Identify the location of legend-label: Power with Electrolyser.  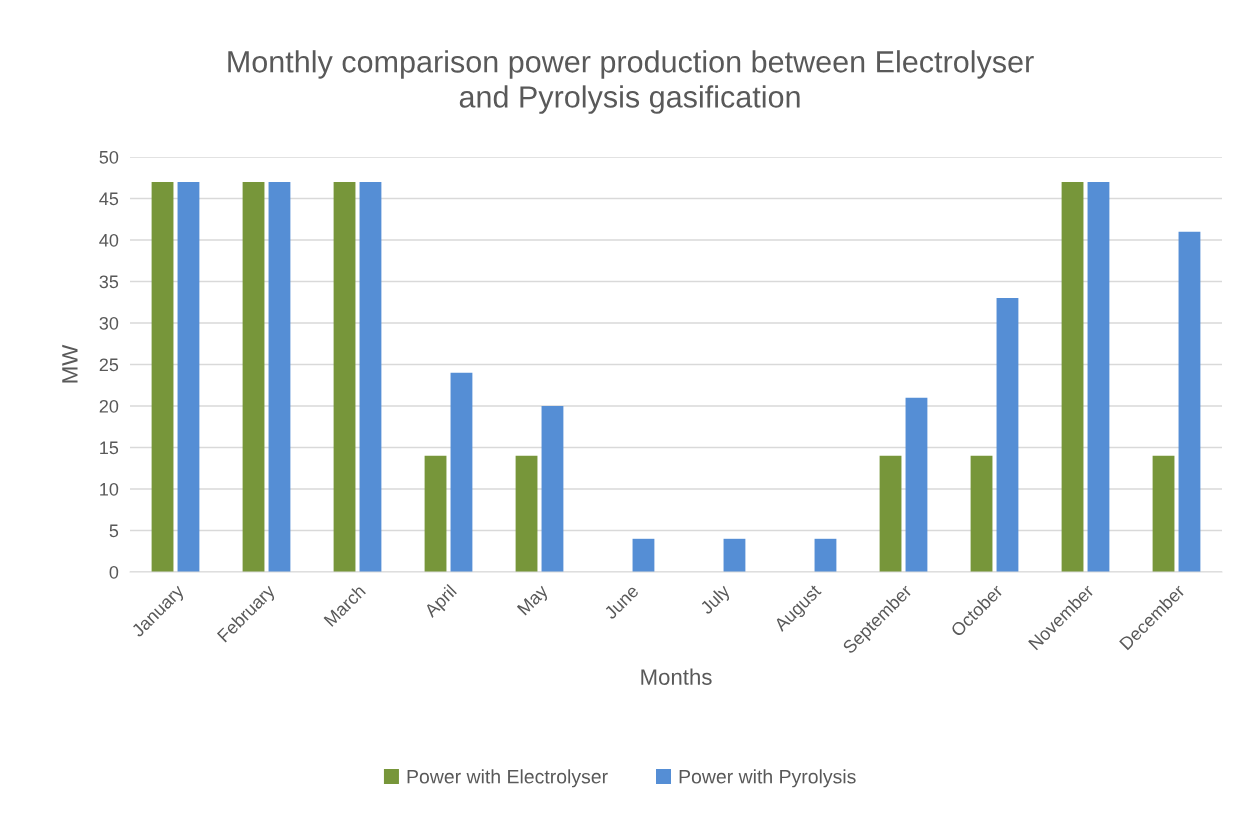
(507, 778).